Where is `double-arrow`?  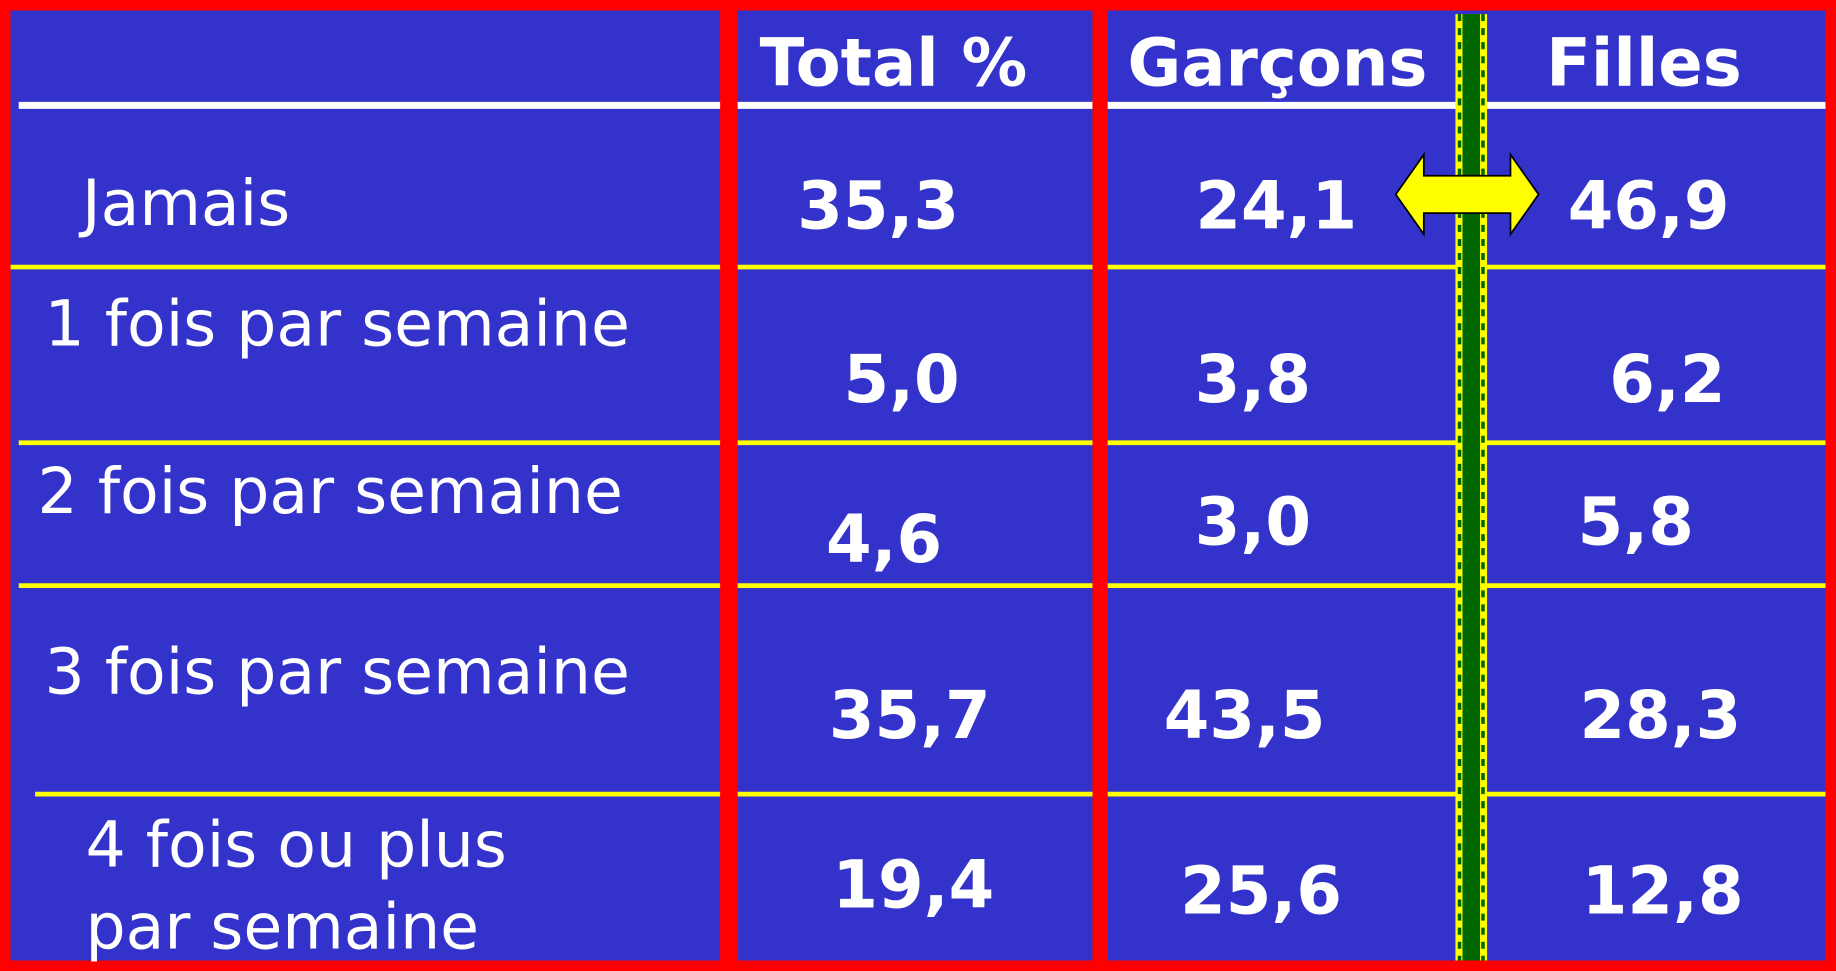 double-arrow is located at coordinates (1467, 194).